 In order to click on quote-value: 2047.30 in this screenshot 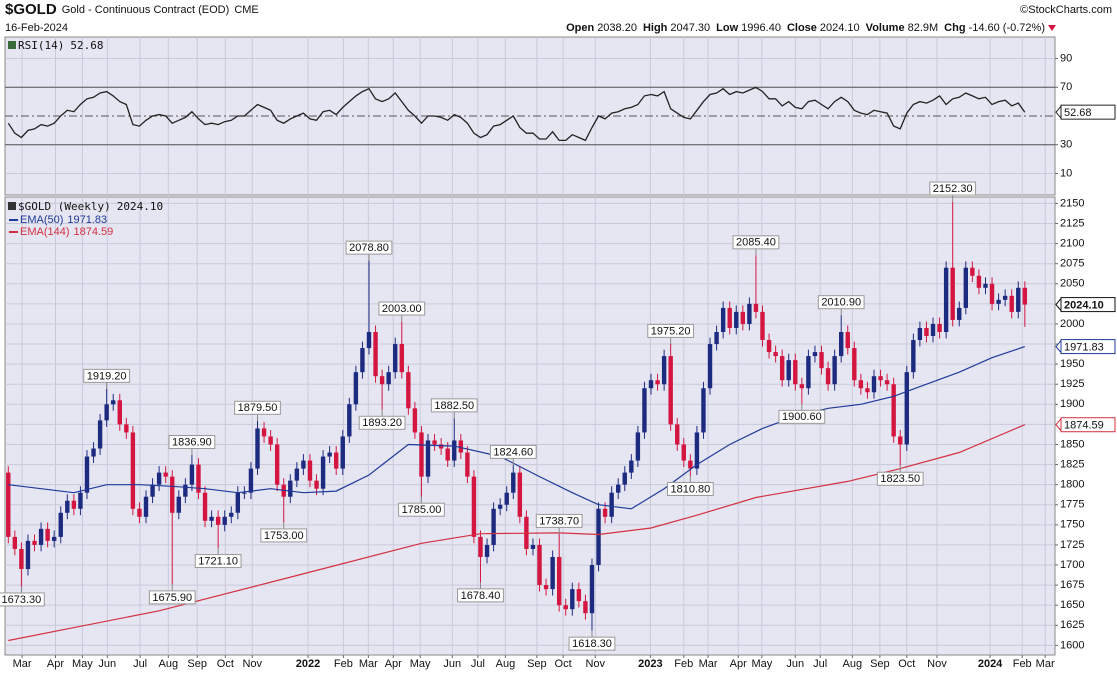, I will do `click(690, 28)`.